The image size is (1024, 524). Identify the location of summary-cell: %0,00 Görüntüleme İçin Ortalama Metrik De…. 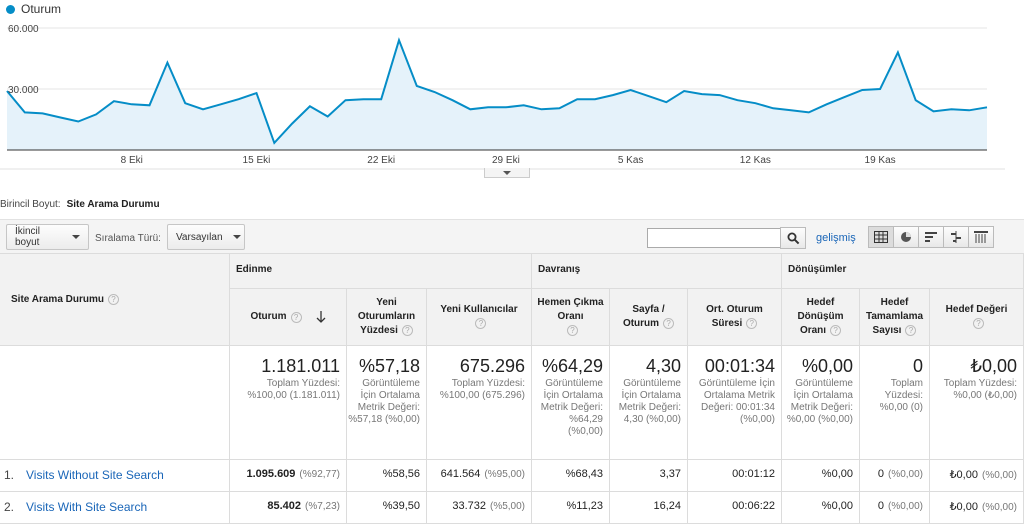
(821, 403).